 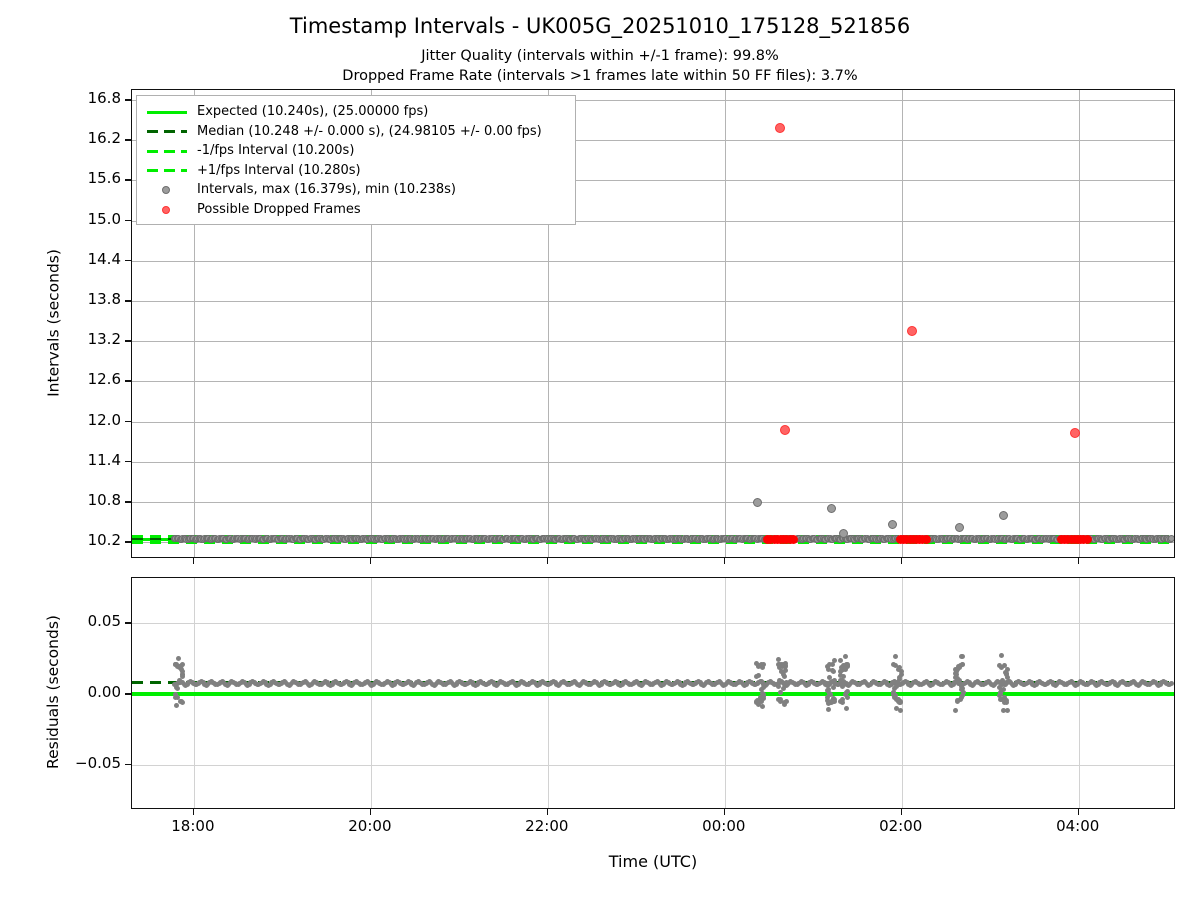 I want to click on legend-label: -1/fps Interval (10.200s), so click(x=276, y=151).